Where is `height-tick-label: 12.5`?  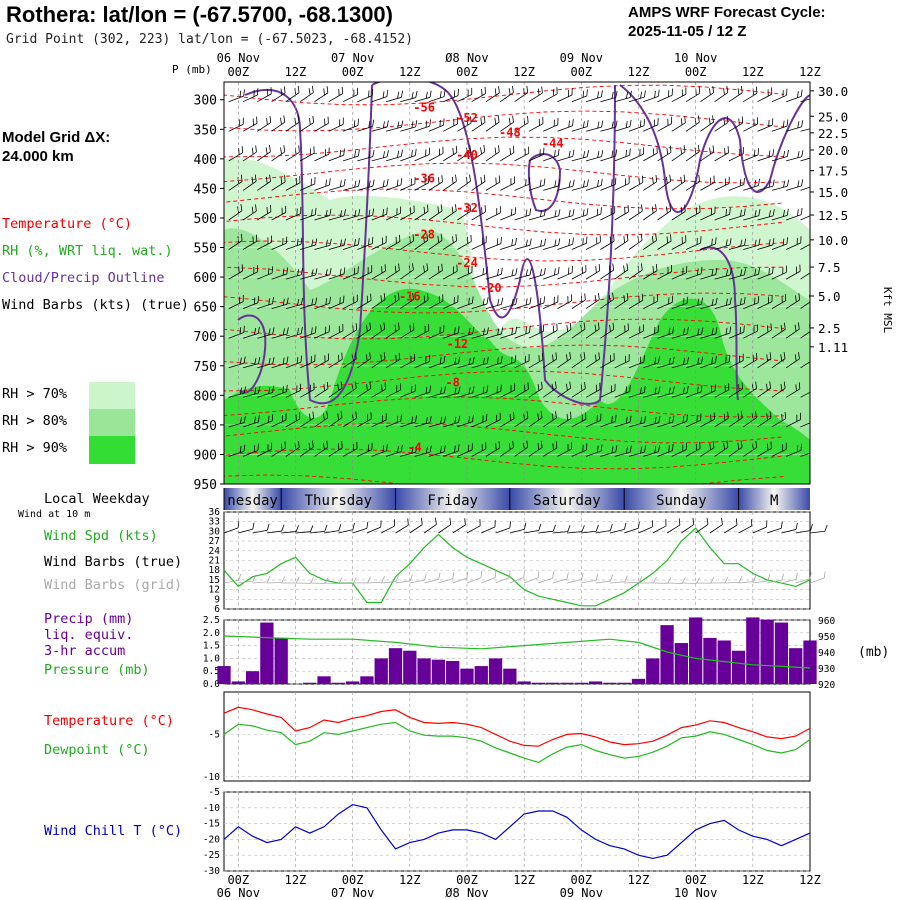 height-tick-label: 12.5 is located at coordinates (833, 215).